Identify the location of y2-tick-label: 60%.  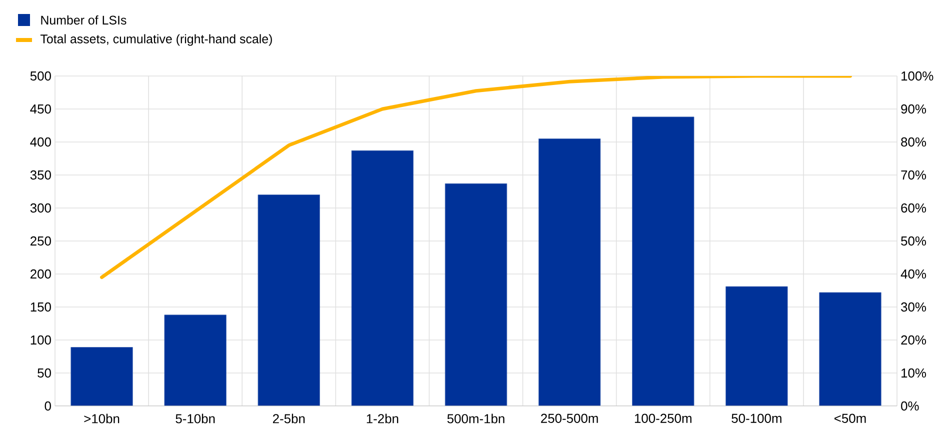
(913, 208).